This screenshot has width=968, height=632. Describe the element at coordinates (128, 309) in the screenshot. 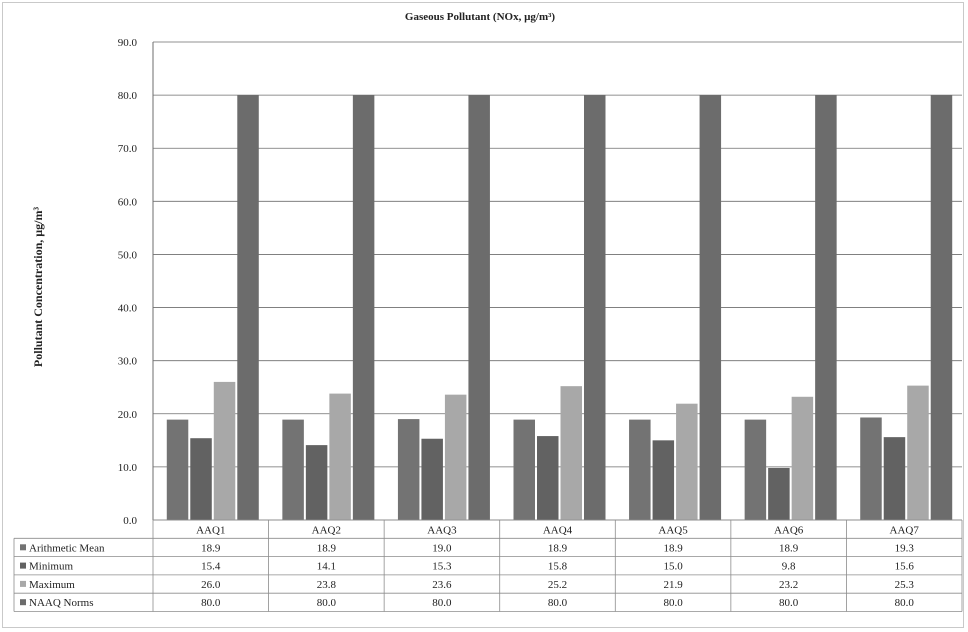

I see `y-tick-label: 40.0` at that location.